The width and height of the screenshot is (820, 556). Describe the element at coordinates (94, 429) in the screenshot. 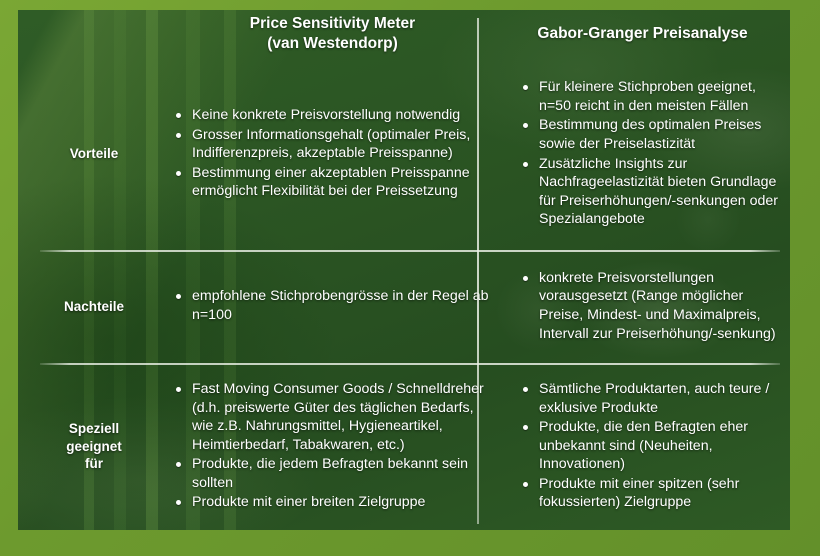

I see `row-label-line1: Speziell` at that location.